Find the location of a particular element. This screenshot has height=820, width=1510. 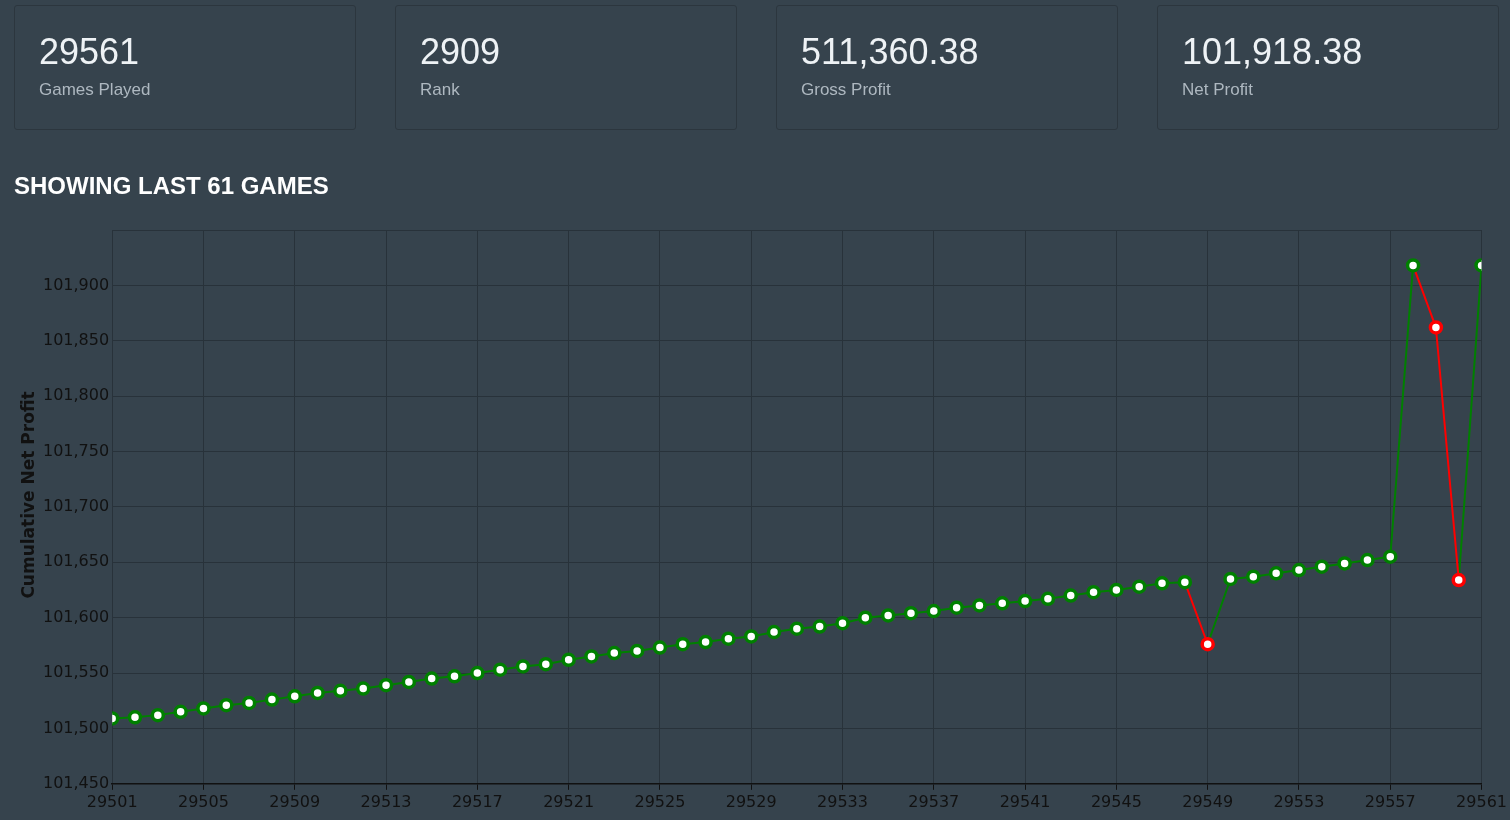

y-tick-label: 101,550 is located at coordinates (76, 672).